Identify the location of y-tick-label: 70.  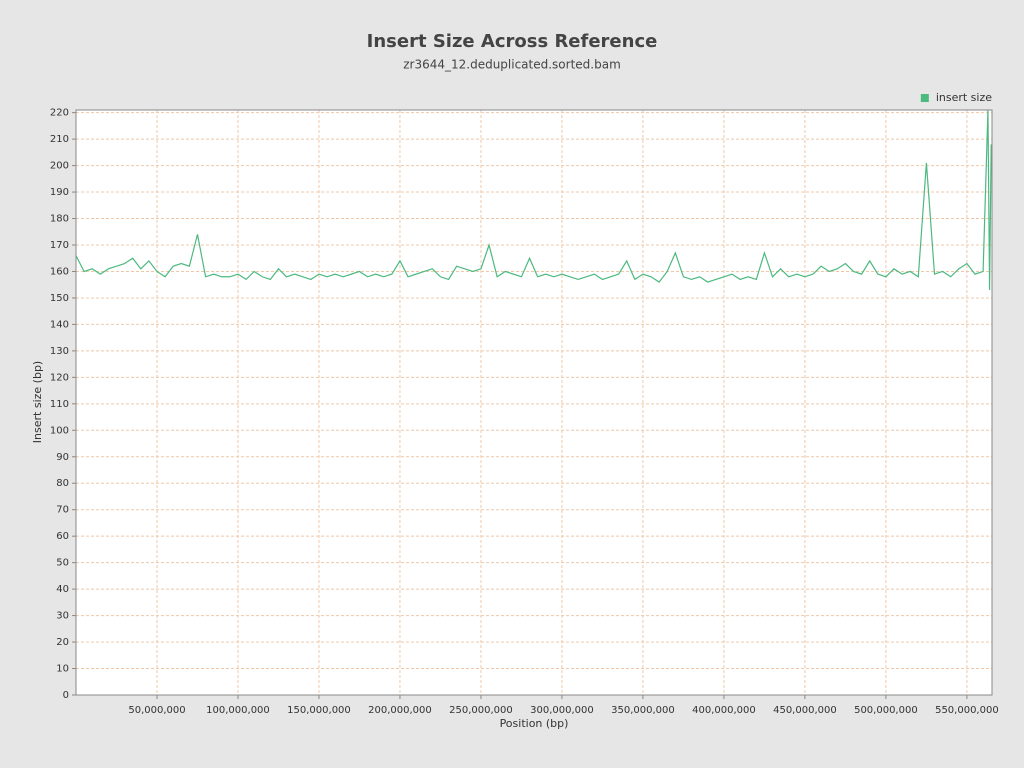
(62, 510).